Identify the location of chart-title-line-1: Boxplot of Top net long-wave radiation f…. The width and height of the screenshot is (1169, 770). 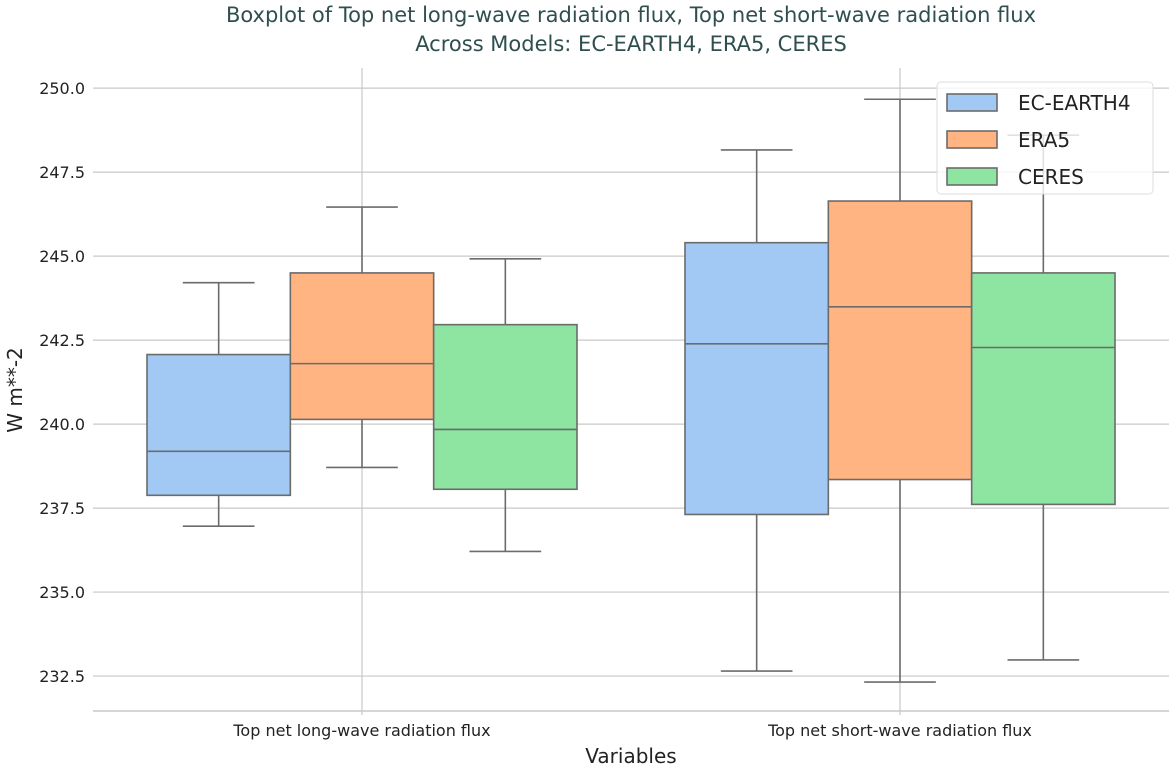
(631, 15).